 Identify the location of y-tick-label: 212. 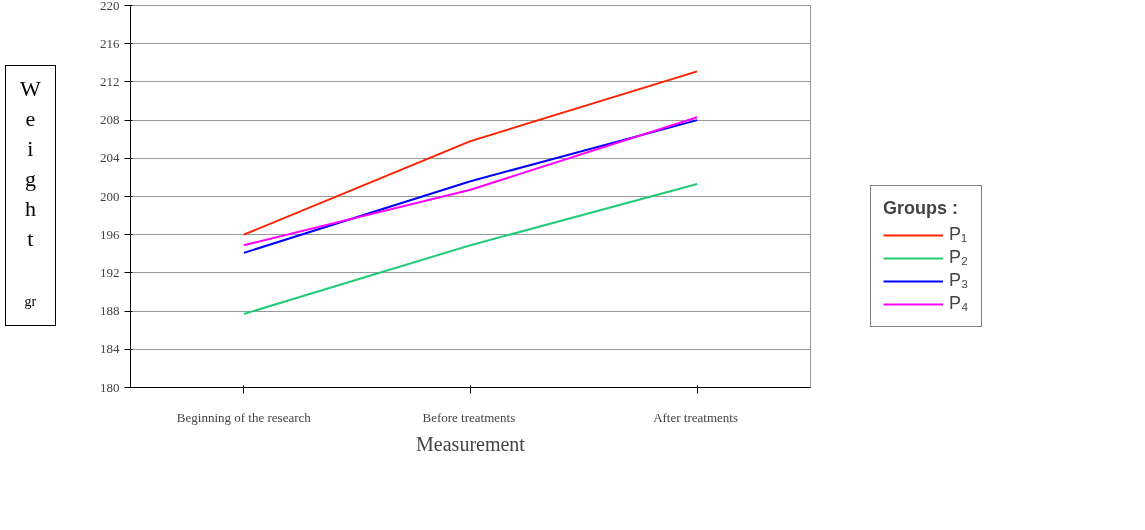
(110, 81).